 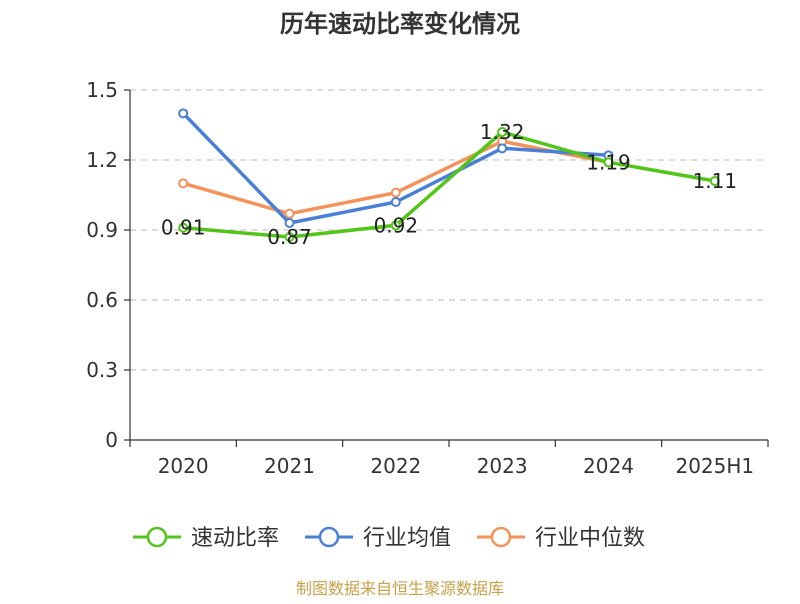 What do you see at coordinates (590, 538) in the screenshot?
I see `legend-label: 行业中位数` at bounding box center [590, 538].